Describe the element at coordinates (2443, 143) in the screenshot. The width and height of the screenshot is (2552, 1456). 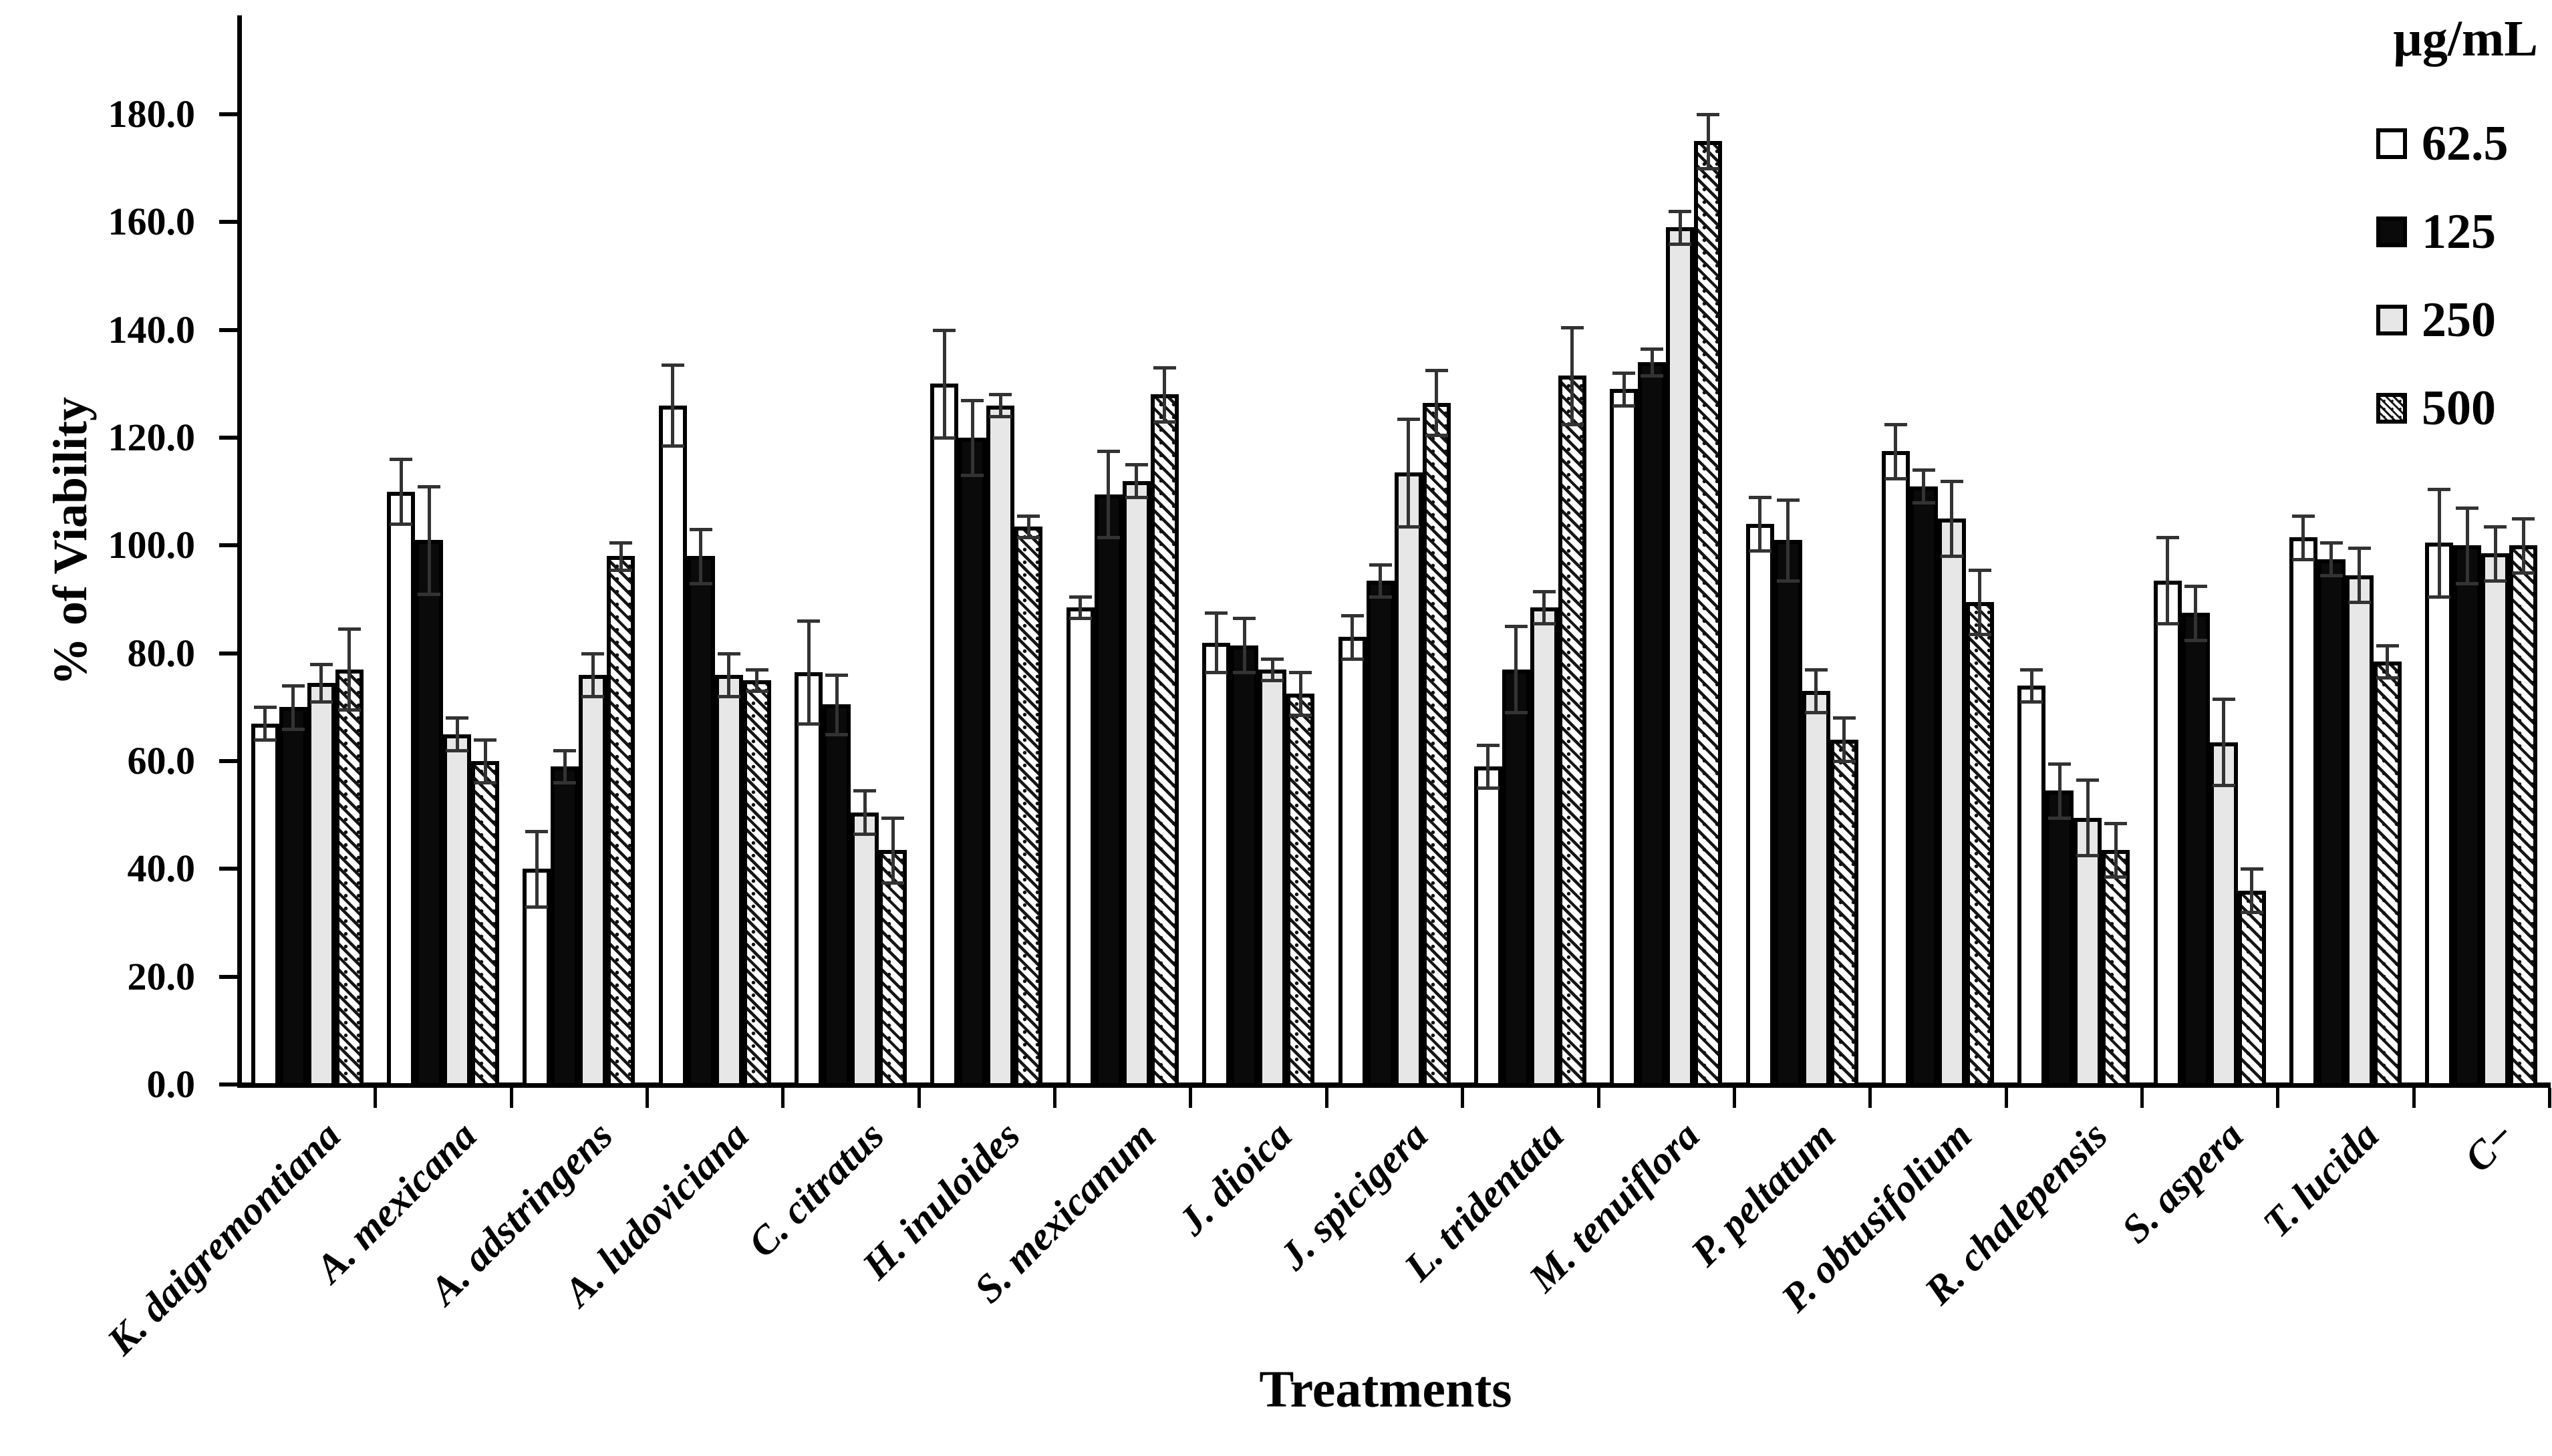
I see `legend-item-62-5: 62.5` at that location.